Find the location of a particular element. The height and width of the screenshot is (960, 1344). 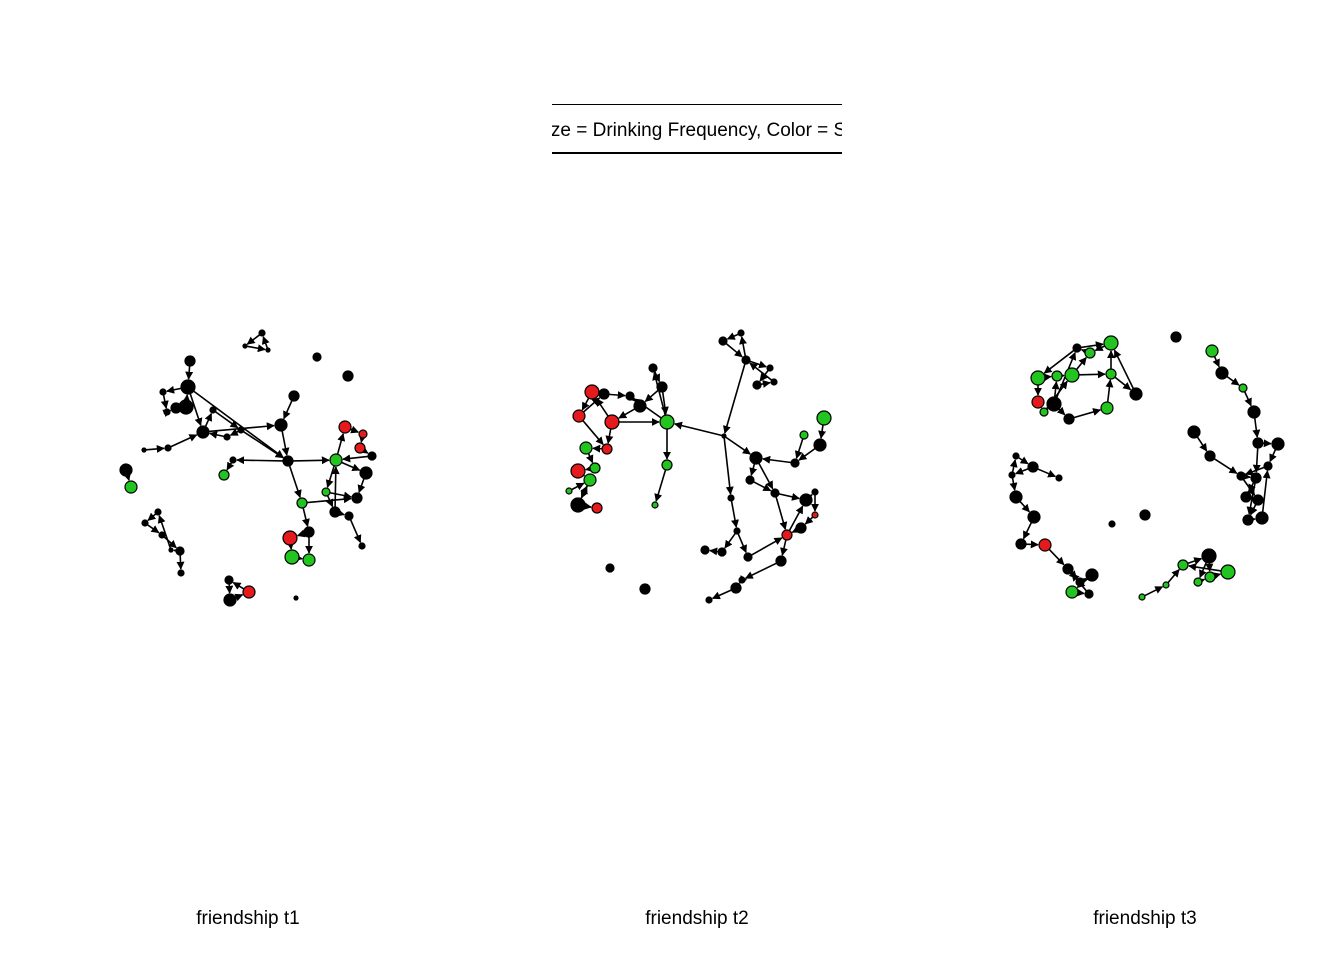

caption-t2: friendship t2 is located at coordinates (697, 918).